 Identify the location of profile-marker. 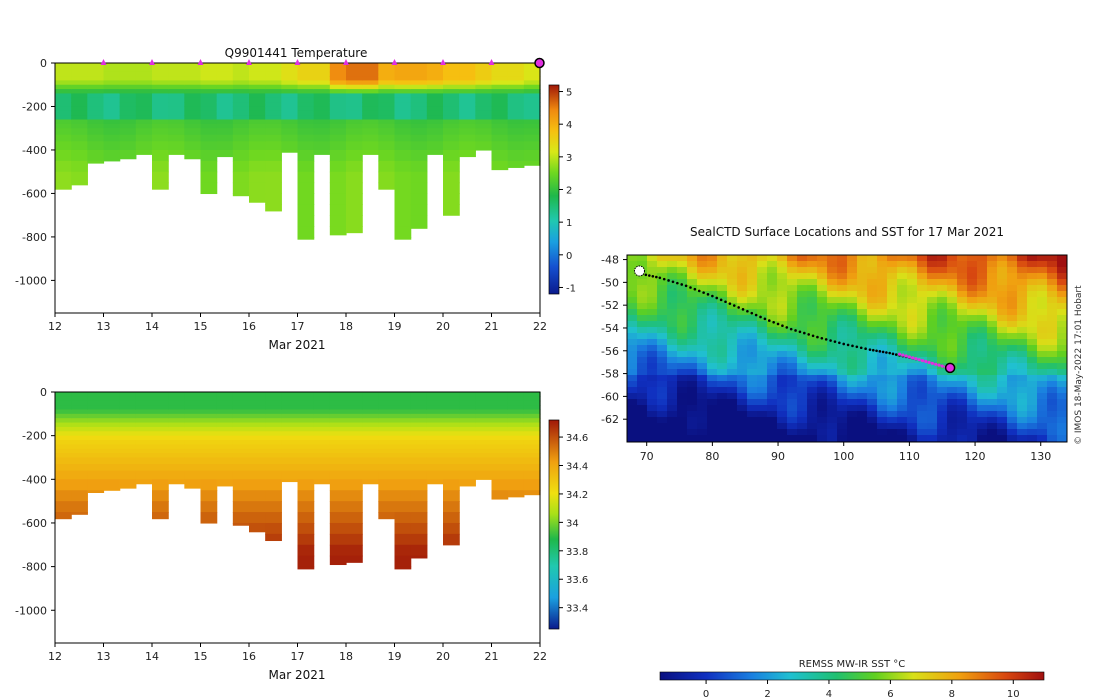
(346, 62).